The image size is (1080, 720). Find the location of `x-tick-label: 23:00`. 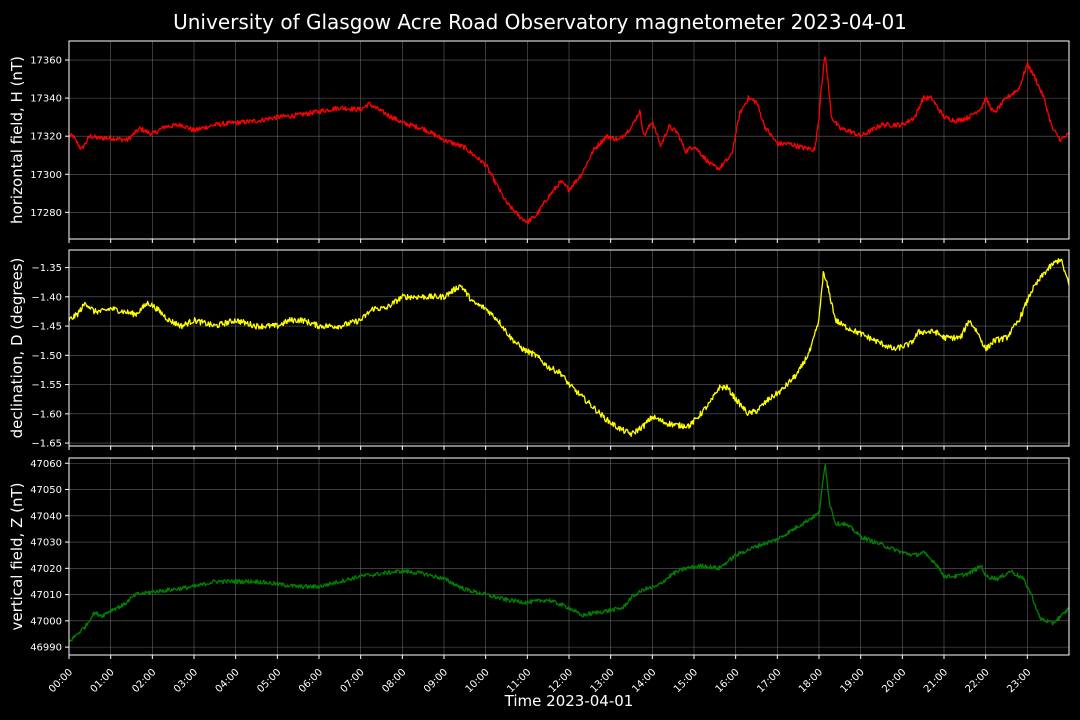

x-tick-label: 23:00 is located at coordinates (1019, 681).